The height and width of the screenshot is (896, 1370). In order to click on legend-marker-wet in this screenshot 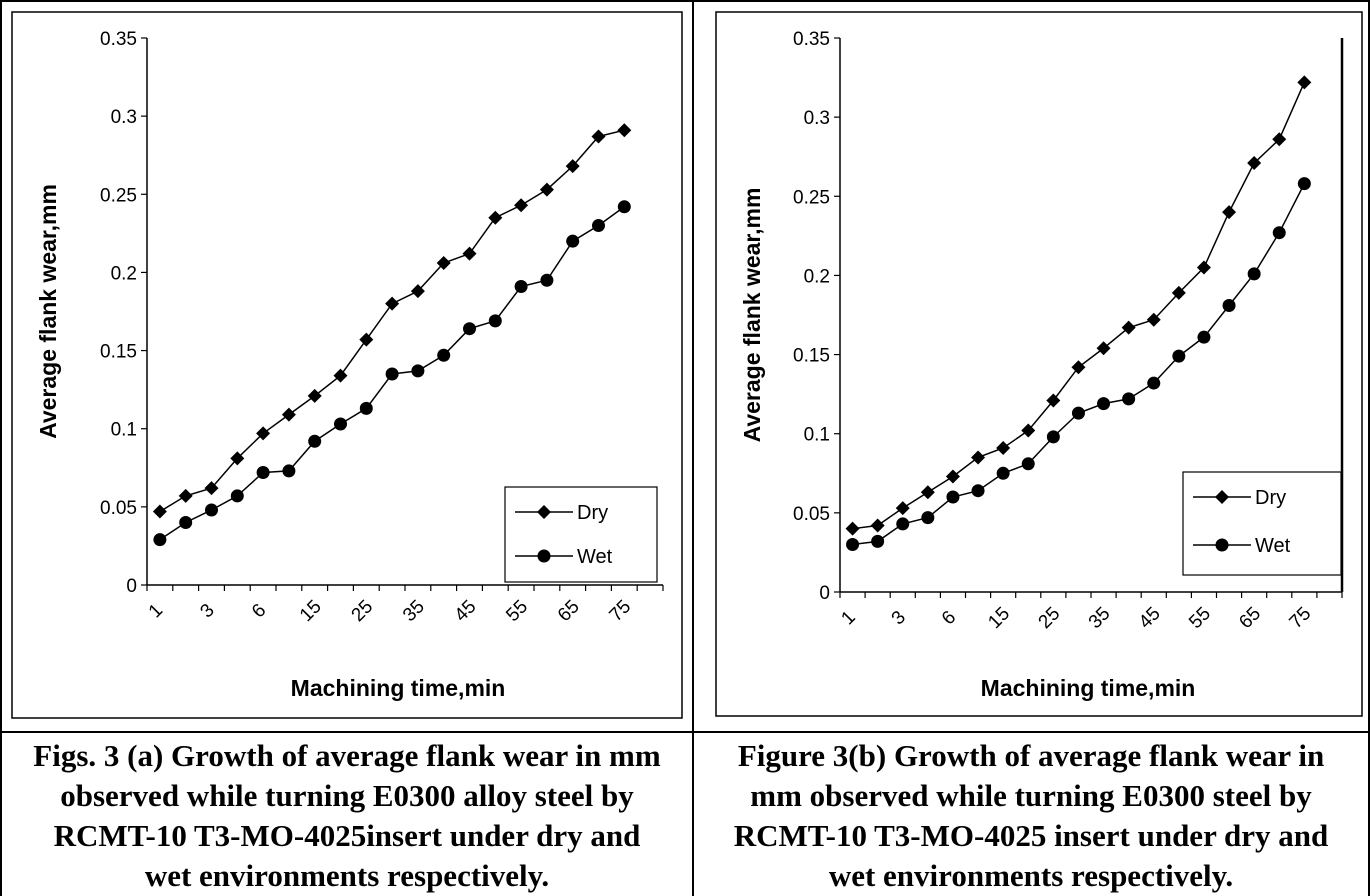, I will do `click(1222, 545)`.